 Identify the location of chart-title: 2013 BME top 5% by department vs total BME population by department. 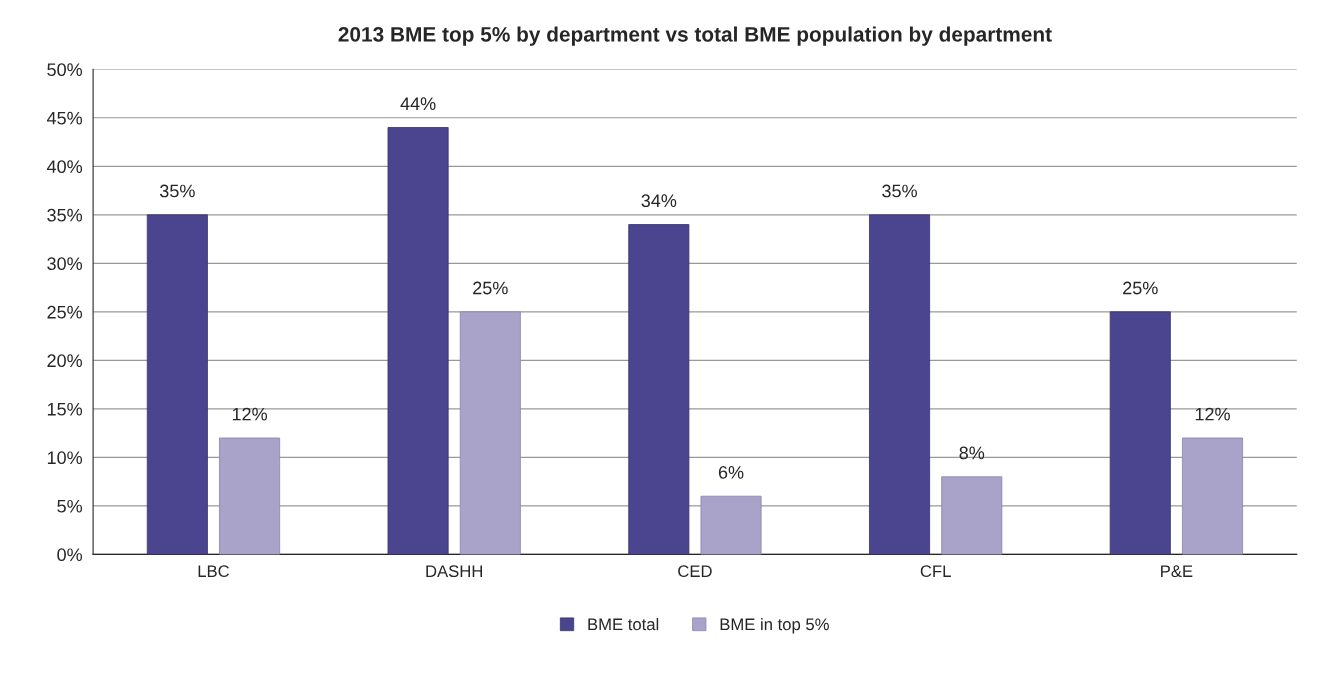
(695, 36).